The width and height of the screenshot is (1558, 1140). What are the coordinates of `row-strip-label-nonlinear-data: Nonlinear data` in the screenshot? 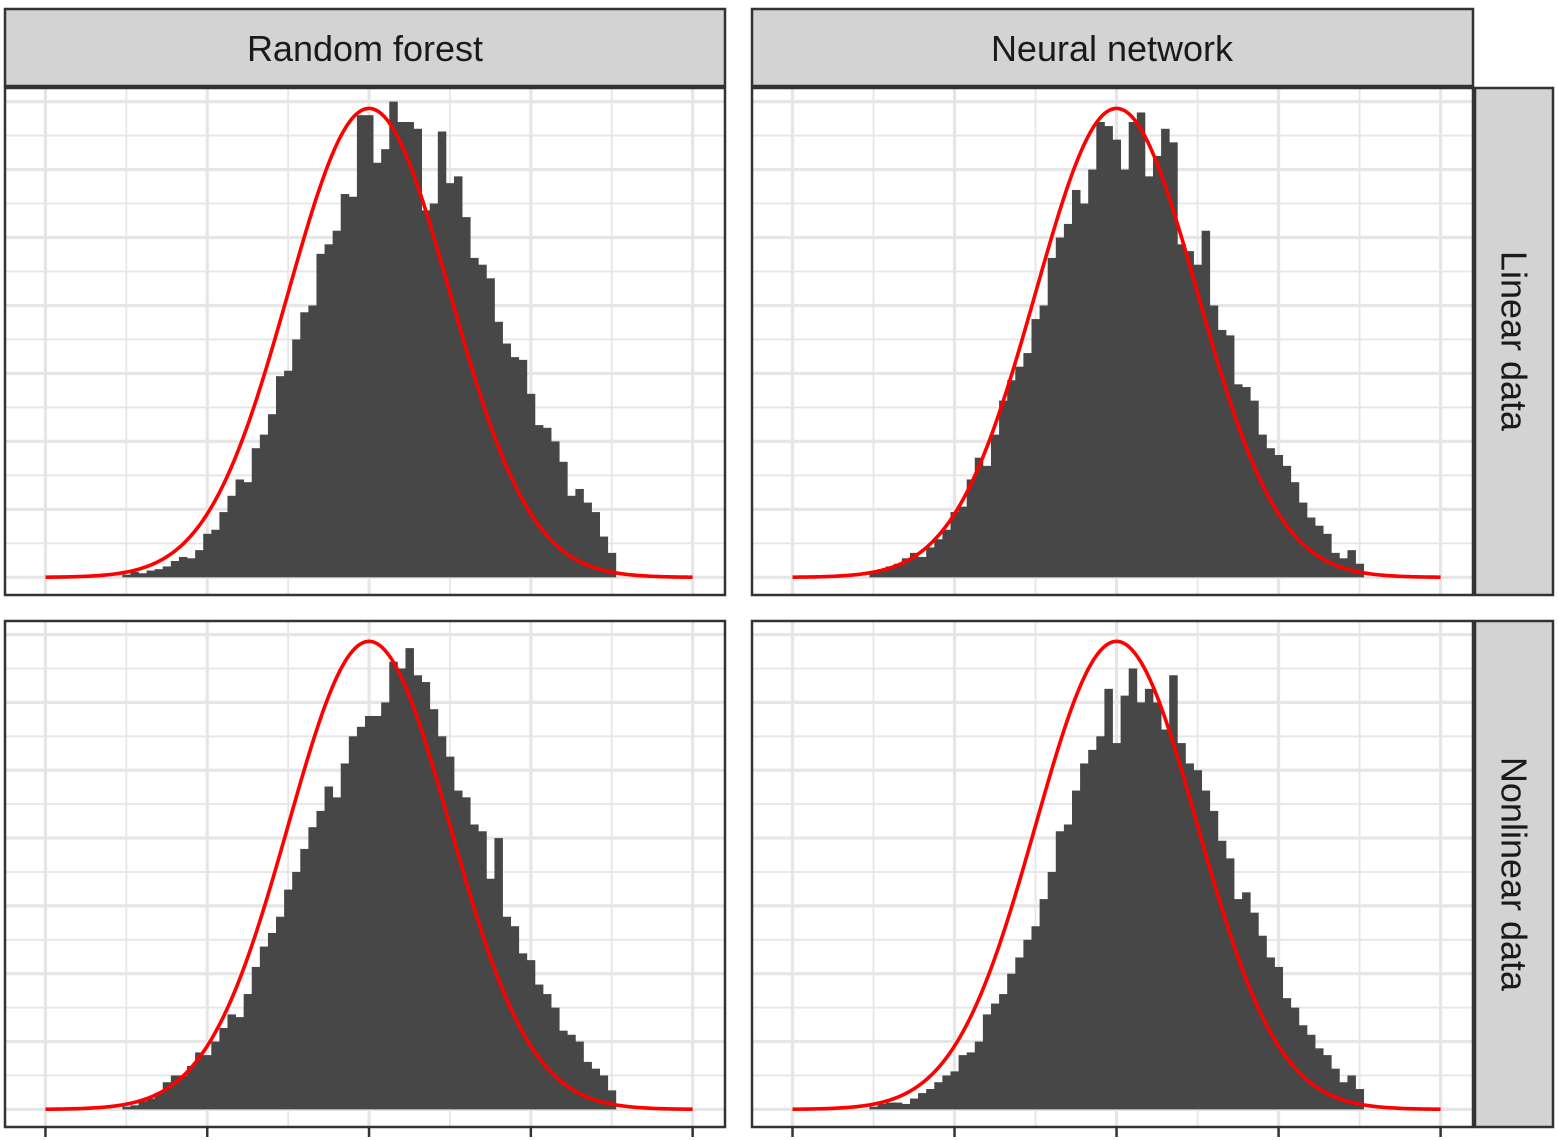 It's located at (1514, 874).